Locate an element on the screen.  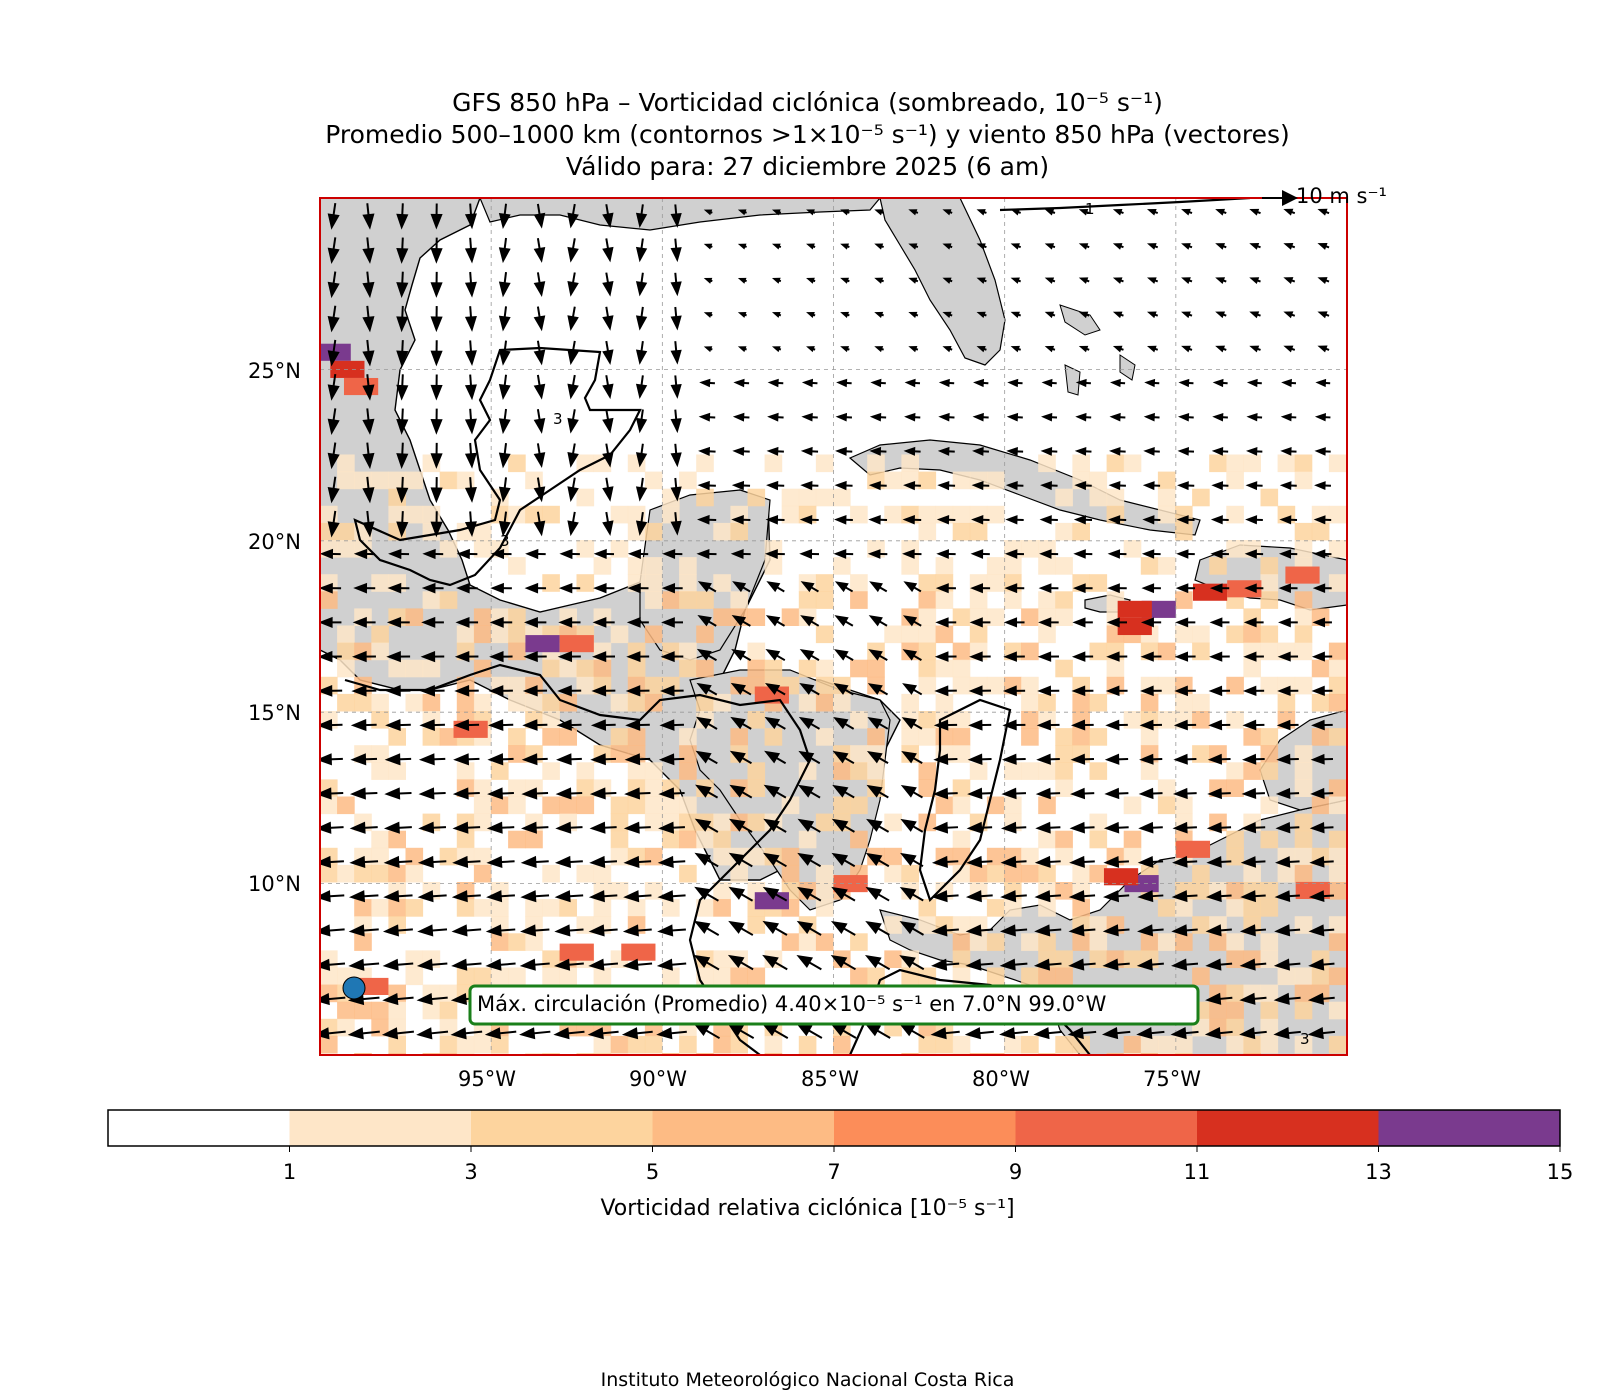
colorbar-tick-label: 5 is located at coordinates (652, 1172).